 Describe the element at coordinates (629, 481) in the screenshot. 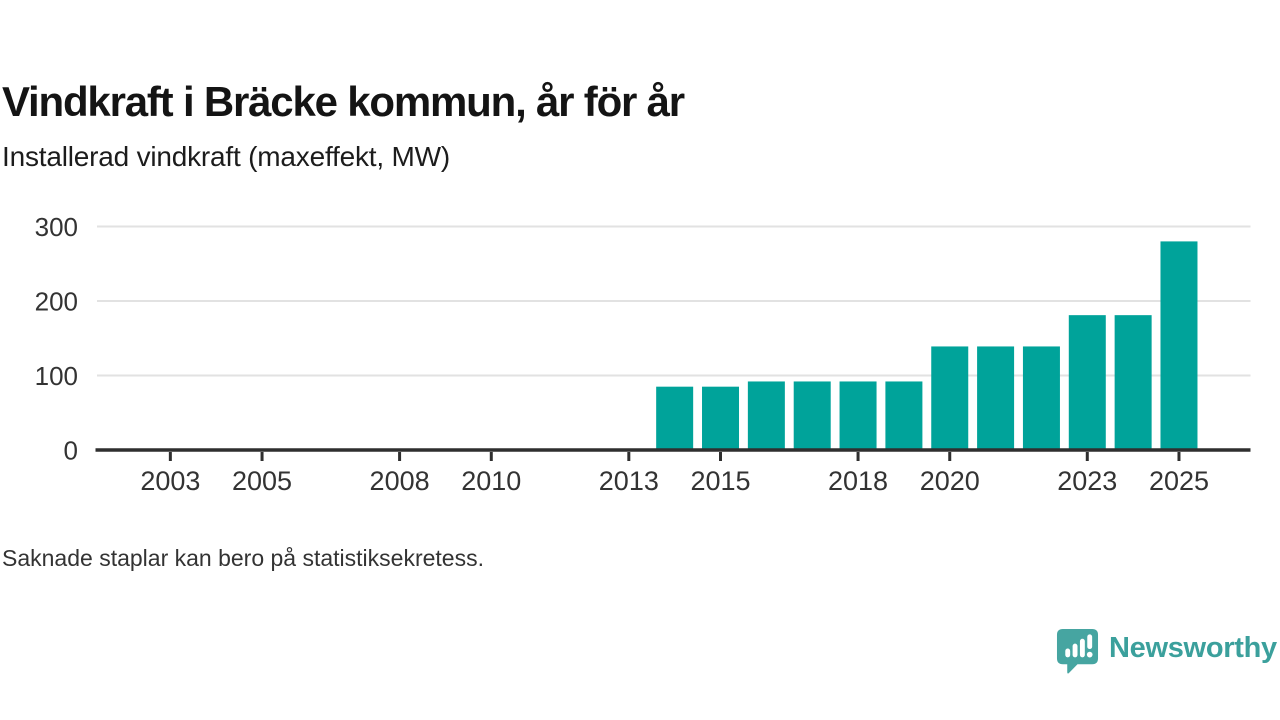

I see `x-tick-label-2013: 2013` at that location.